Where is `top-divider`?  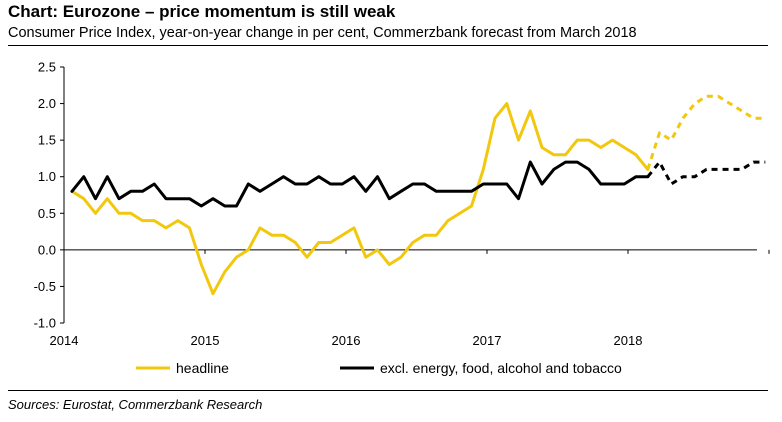
top-divider is located at coordinates (388, 45).